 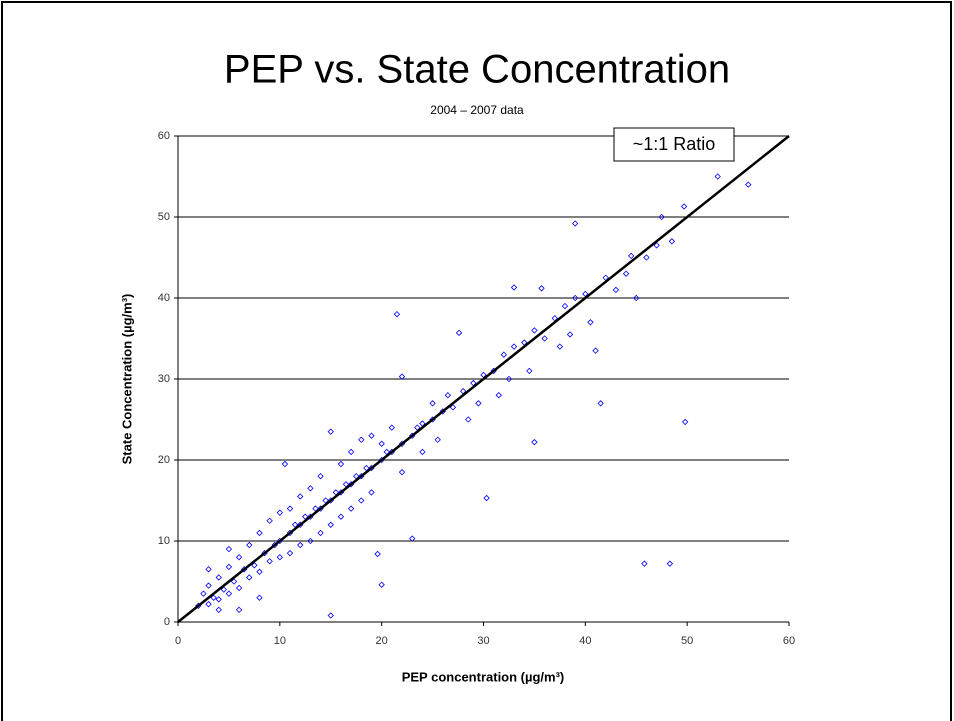 I want to click on x-tick-label: 30, so click(x=483, y=641).